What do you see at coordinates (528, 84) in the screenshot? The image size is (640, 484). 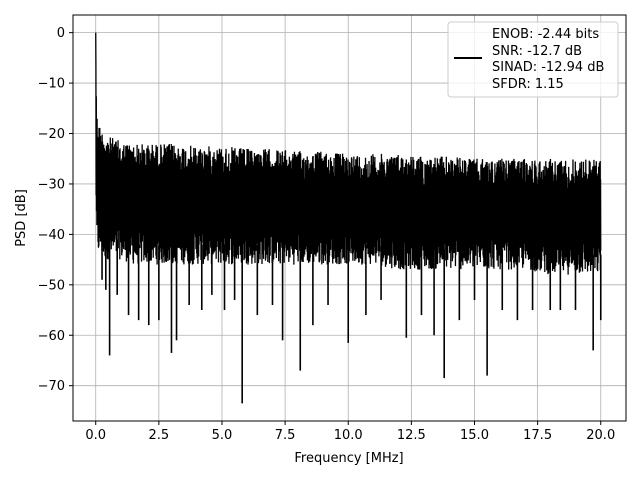 I see `legend-sfdr: SFDR: 1.15` at bounding box center [528, 84].